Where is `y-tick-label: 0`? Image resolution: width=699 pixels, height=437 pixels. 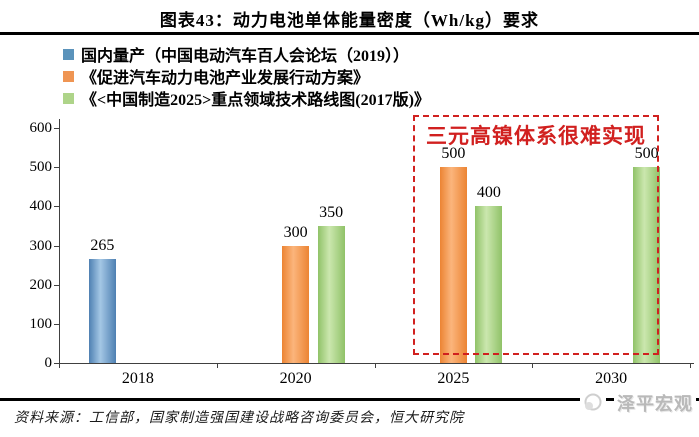 y-tick-label: 0 is located at coordinates (48, 363).